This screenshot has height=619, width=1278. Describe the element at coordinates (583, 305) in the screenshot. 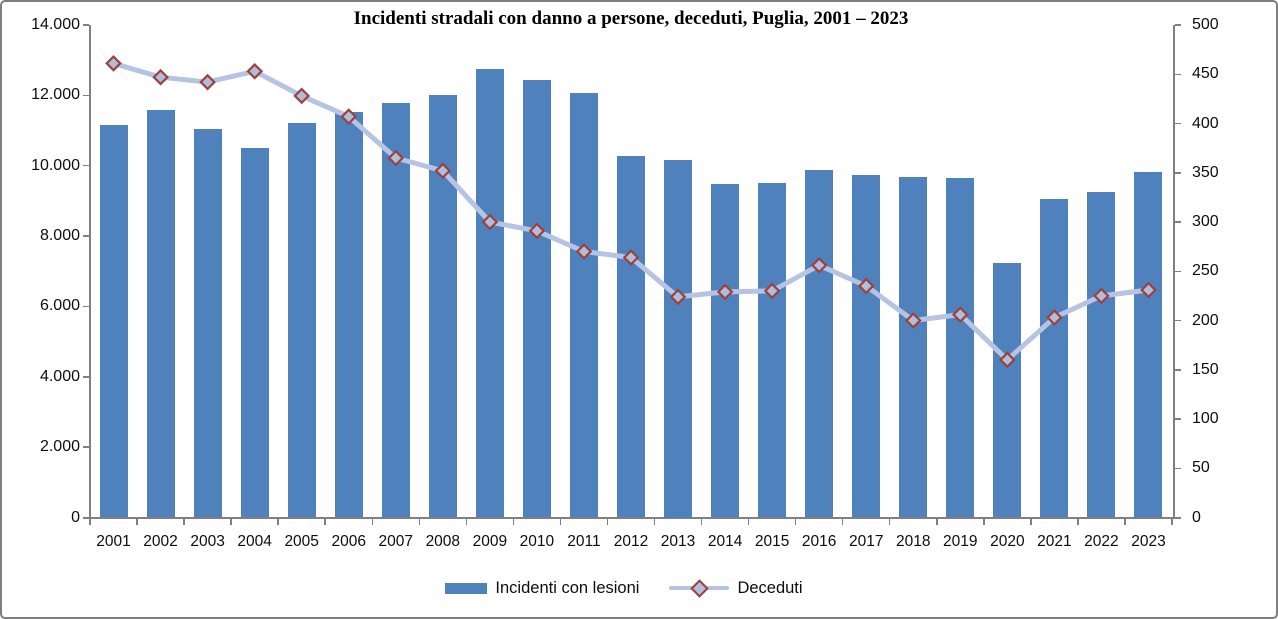

I see `bar-2011` at that location.